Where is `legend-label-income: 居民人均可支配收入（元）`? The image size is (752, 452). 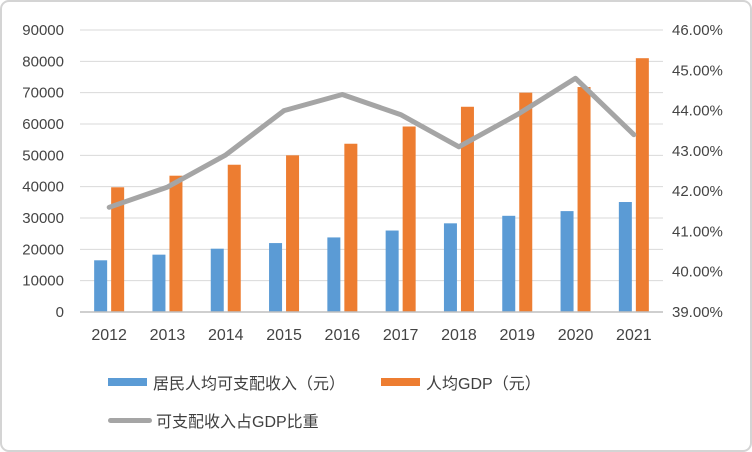
legend-label-income: 居民人均可支配收入（元） is located at coordinates (249, 384).